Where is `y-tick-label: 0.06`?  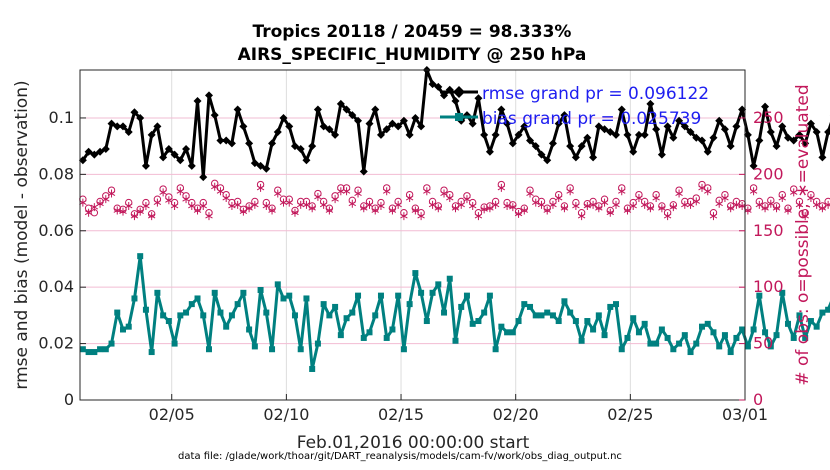
y-tick-label: 0.06 is located at coordinates (56, 230).